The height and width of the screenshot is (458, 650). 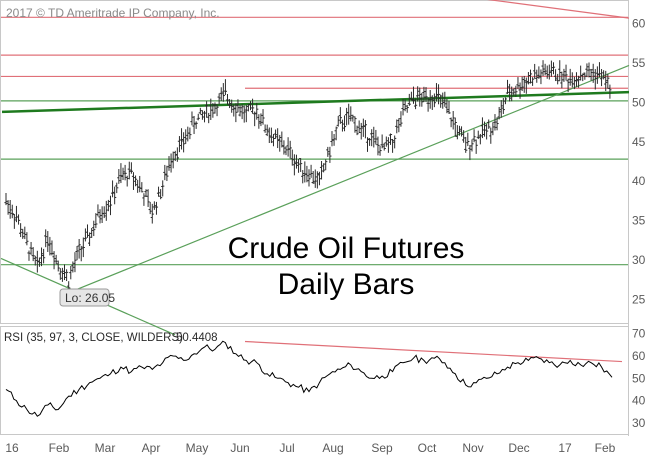 What do you see at coordinates (565, 448) in the screenshot?
I see `x-tick-label: 17` at bounding box center [565, 448].